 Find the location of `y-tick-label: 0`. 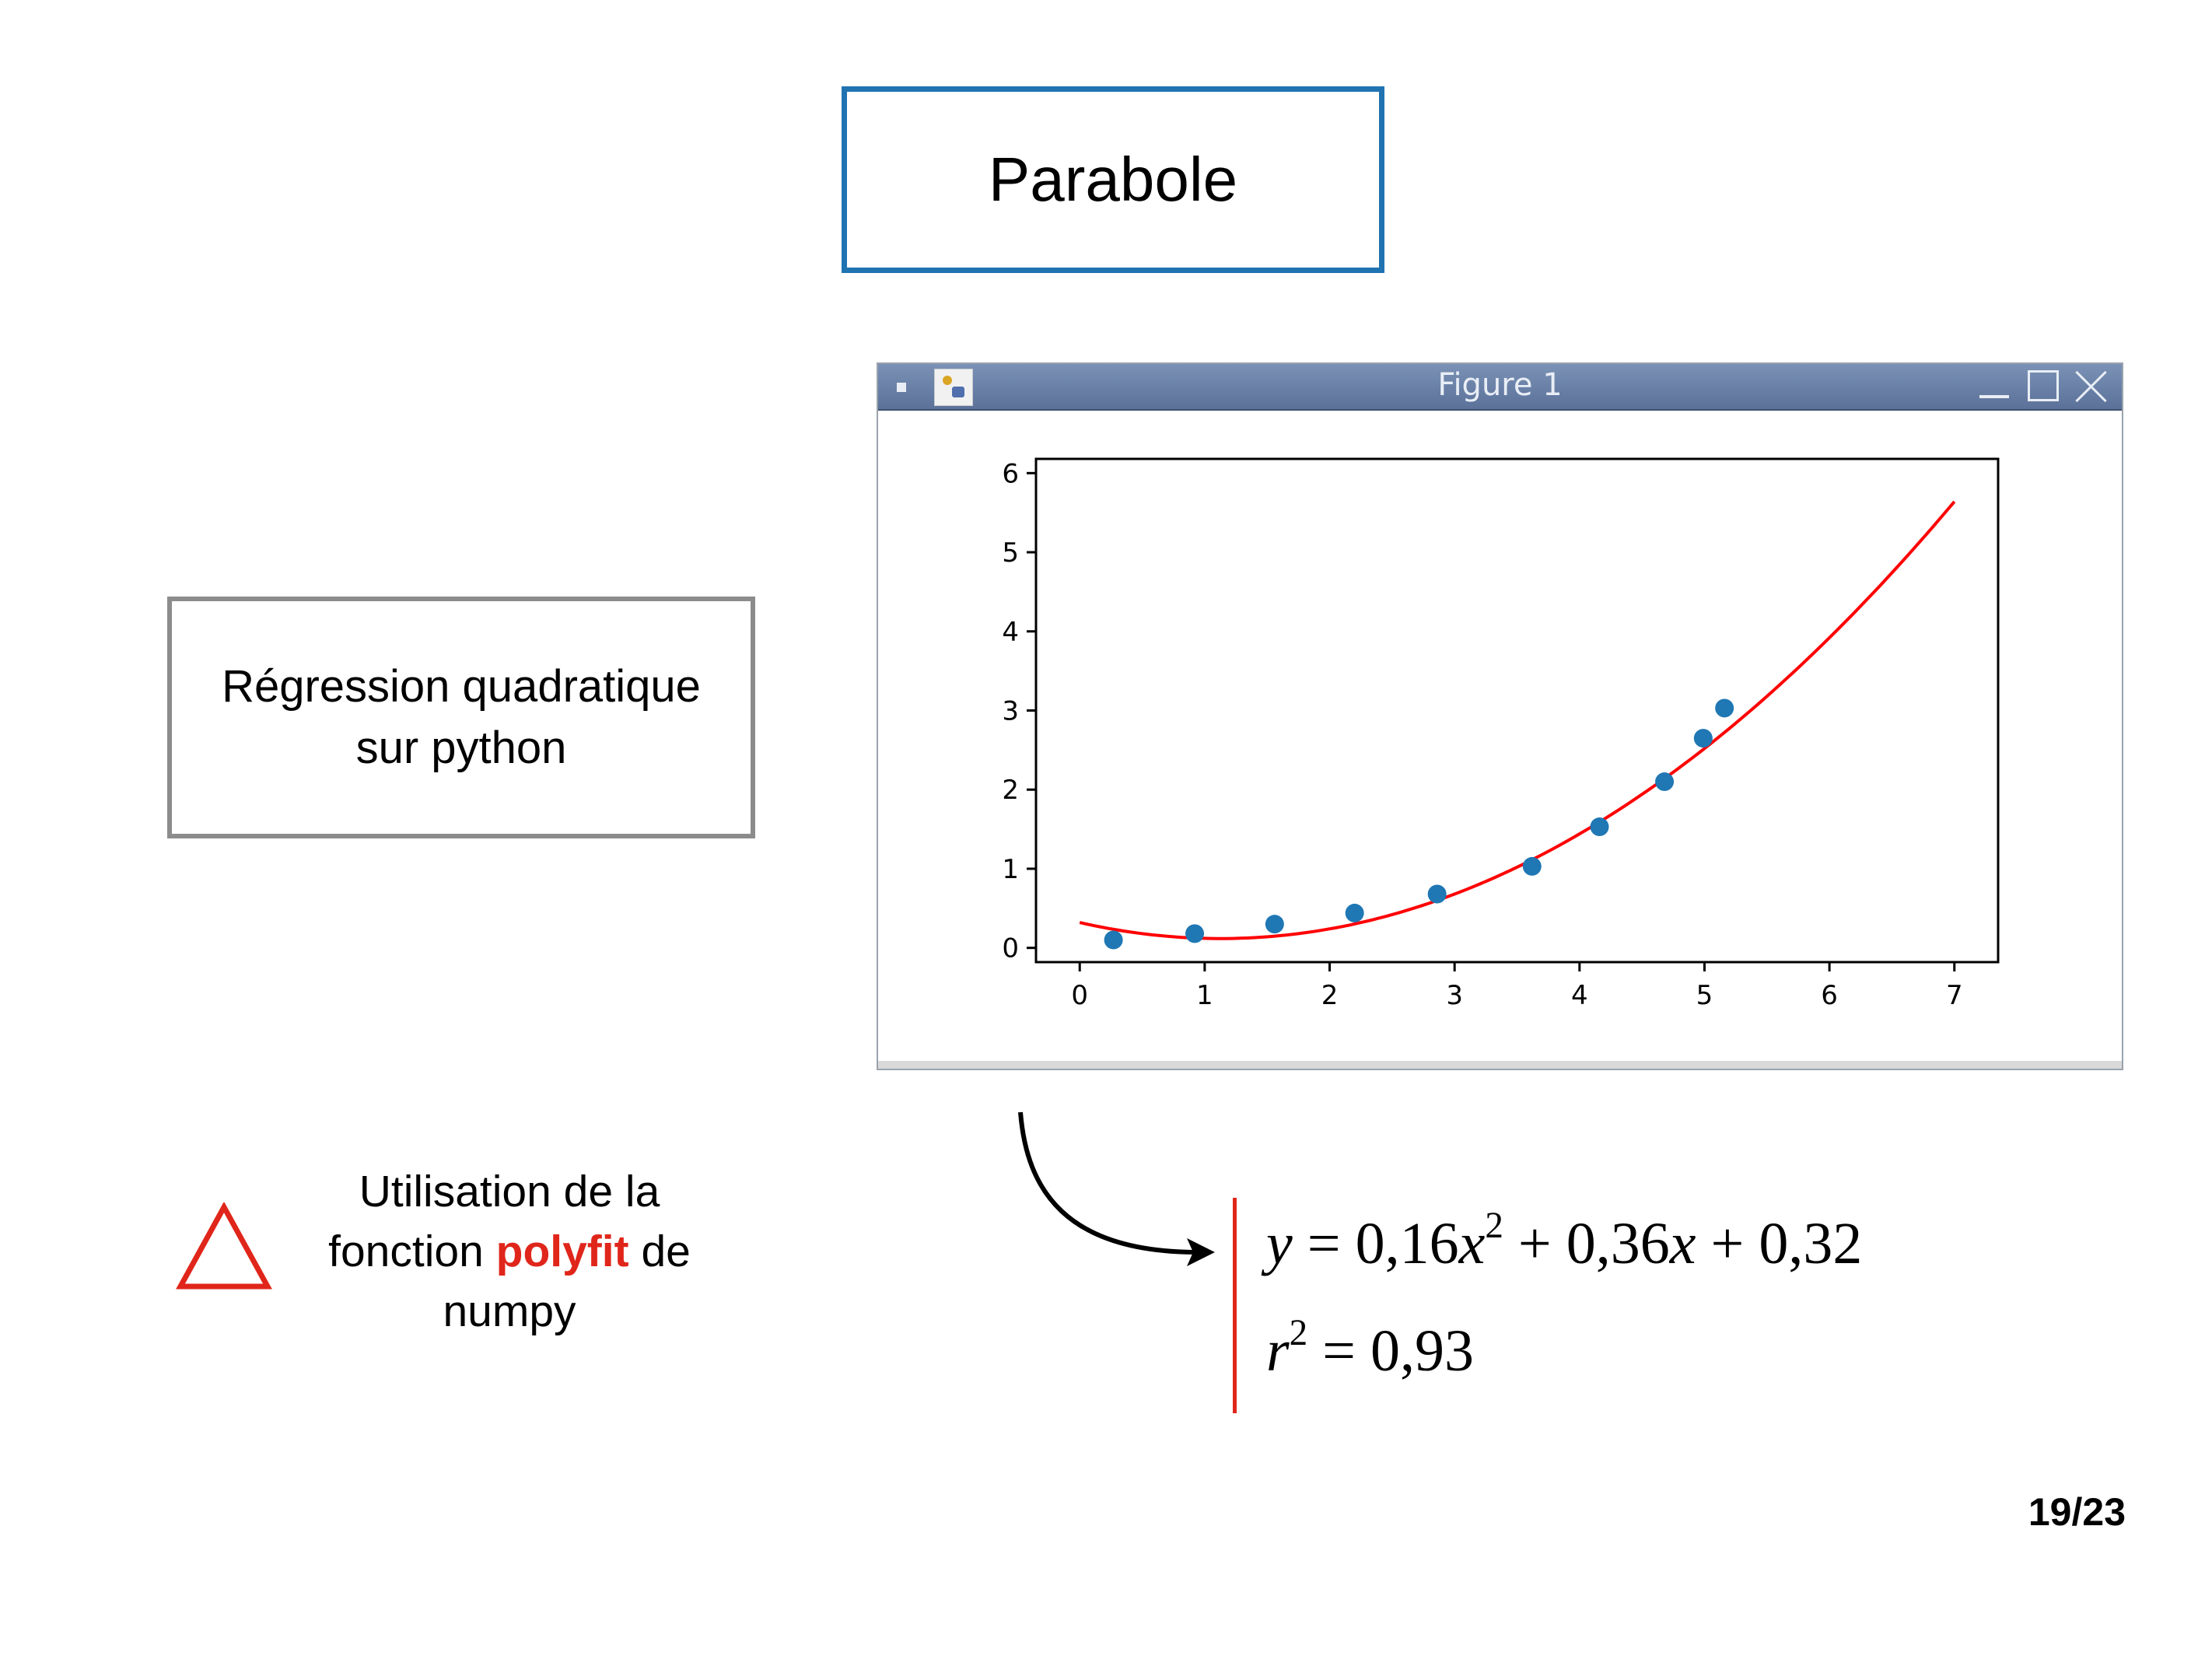

y-tick-label: 0 is located at coordinates (1011, 948).